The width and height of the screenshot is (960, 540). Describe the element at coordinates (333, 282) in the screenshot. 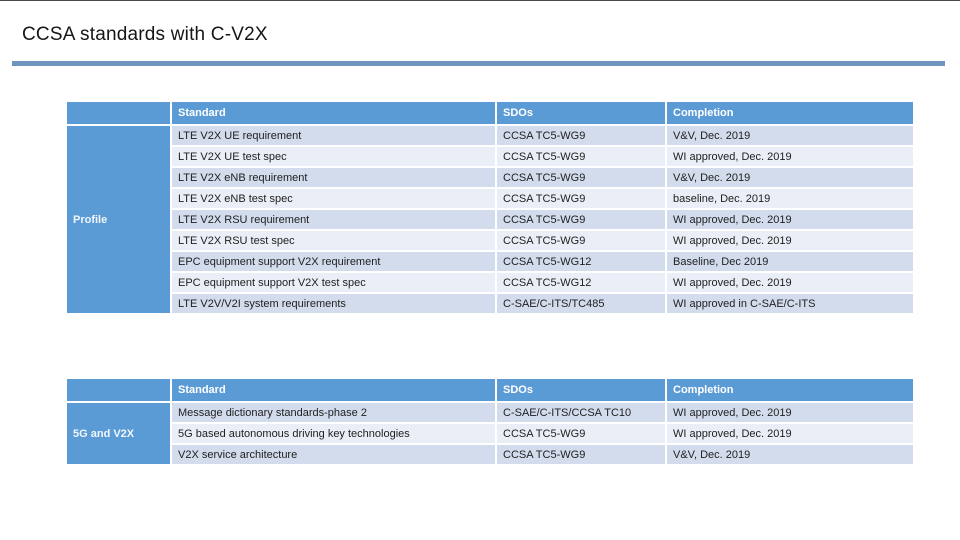

I see `cell-standard: EPC equipment support V2X test spec` at that location.